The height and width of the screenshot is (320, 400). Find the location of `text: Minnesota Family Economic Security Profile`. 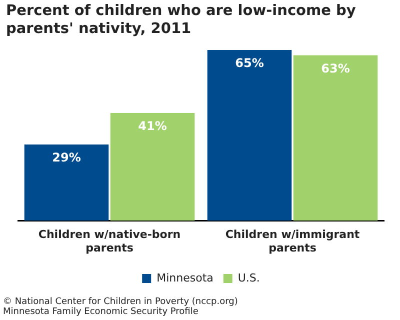

text: Minnesota Family Economic Security Profile is located at coordinates (101, 312).